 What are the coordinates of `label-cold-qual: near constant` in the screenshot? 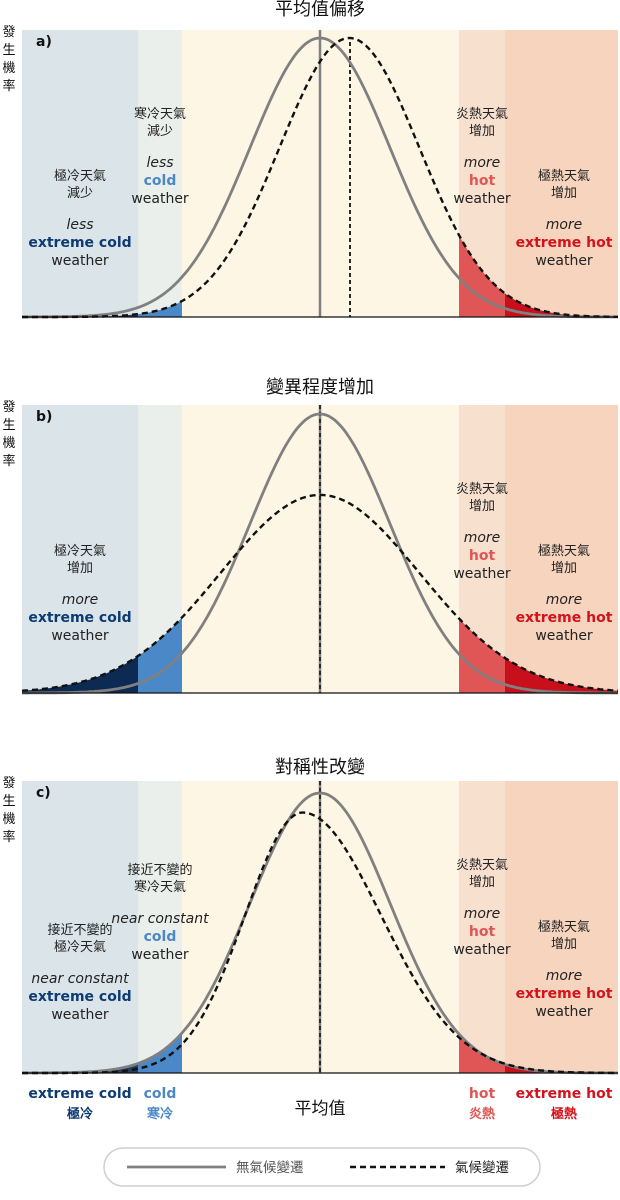 It's located at (160, 919).